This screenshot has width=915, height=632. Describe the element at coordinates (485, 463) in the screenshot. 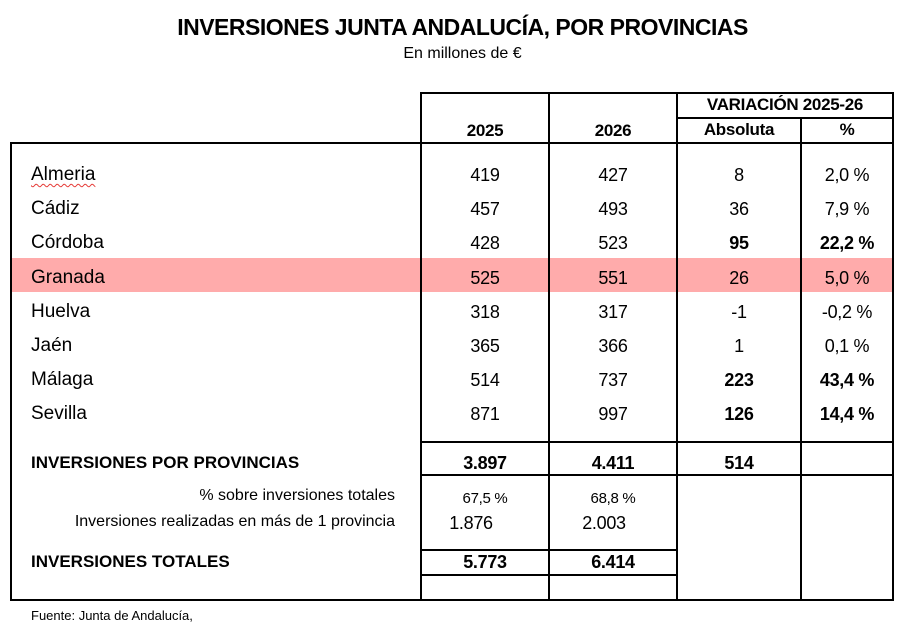

I see `by-province-2025: 3.897` at that location.